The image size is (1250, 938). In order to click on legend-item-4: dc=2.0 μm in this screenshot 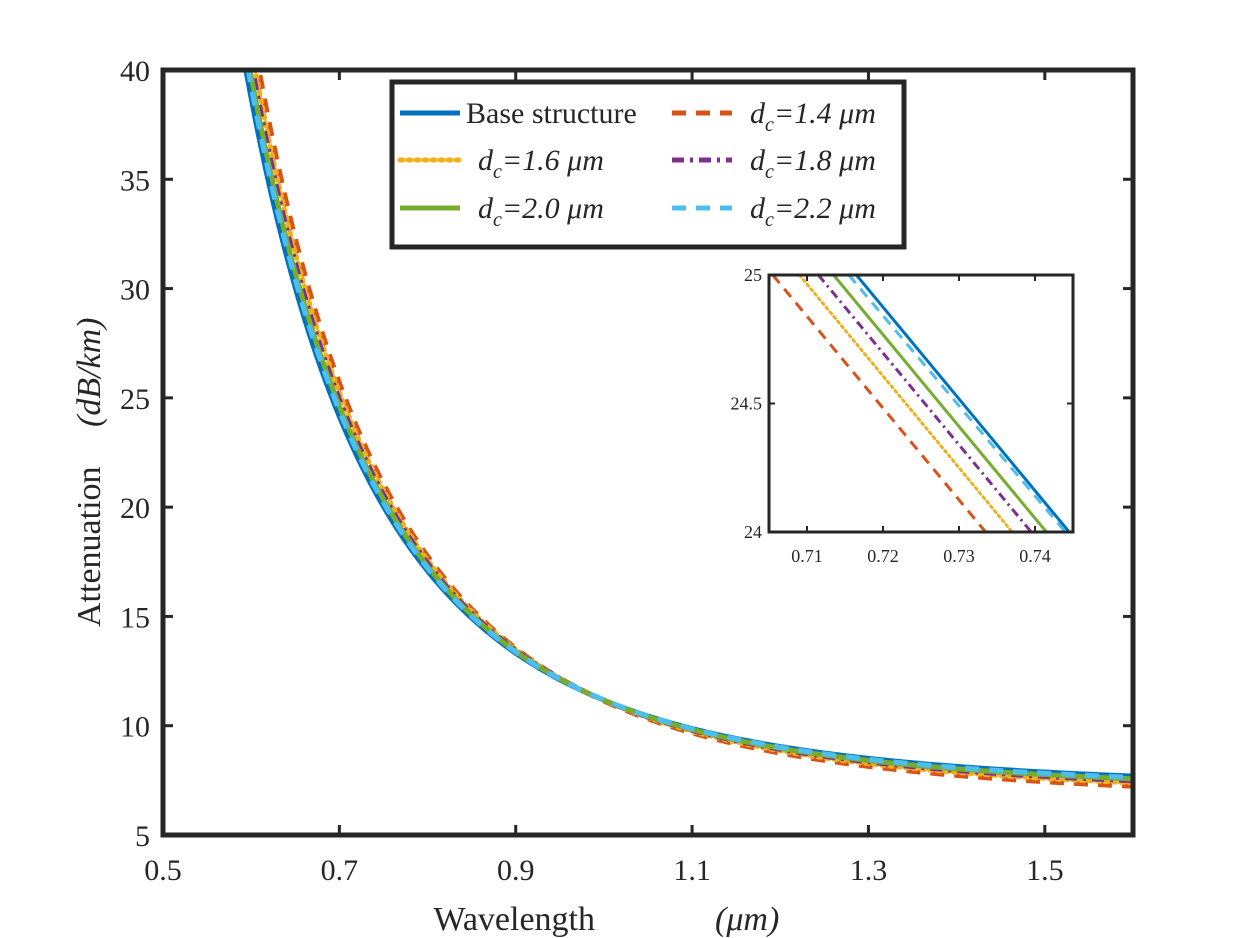, I will do `click(502, 211)`.